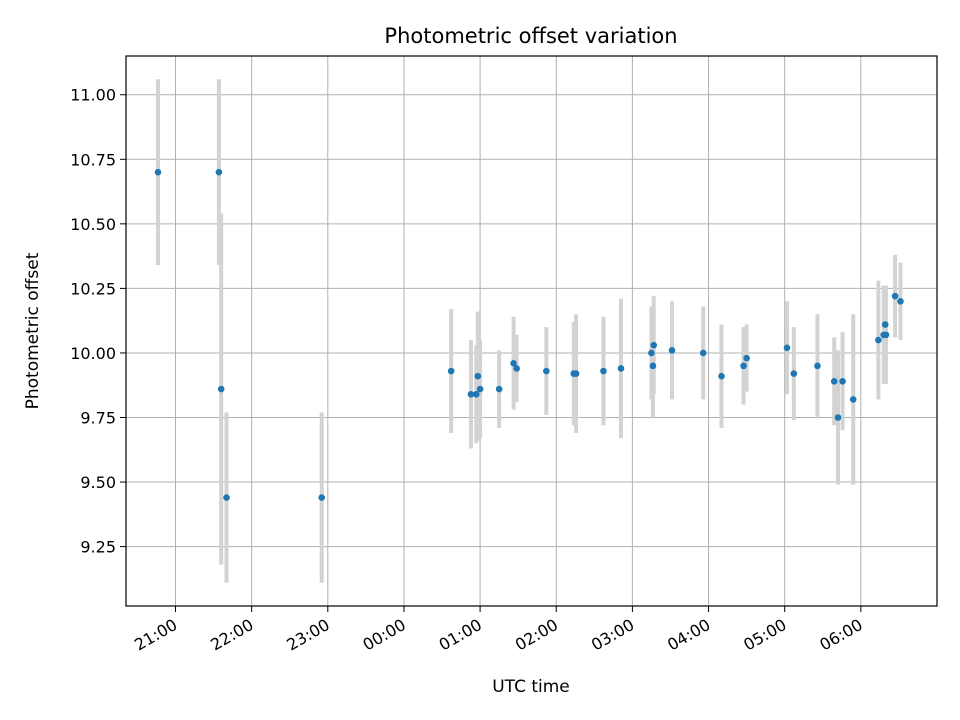 The height and width of the screenshot is (720, 960). I want to click on y-tick-label: 9.25, so click(98, 547).